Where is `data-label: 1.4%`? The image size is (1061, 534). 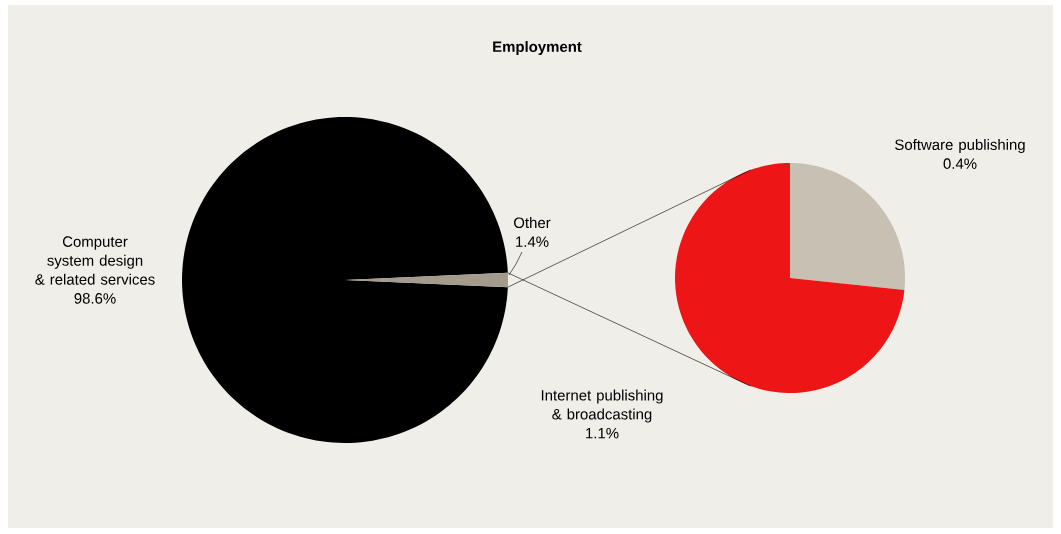
data-label: 1.4% is located at coordinates (532, 241).